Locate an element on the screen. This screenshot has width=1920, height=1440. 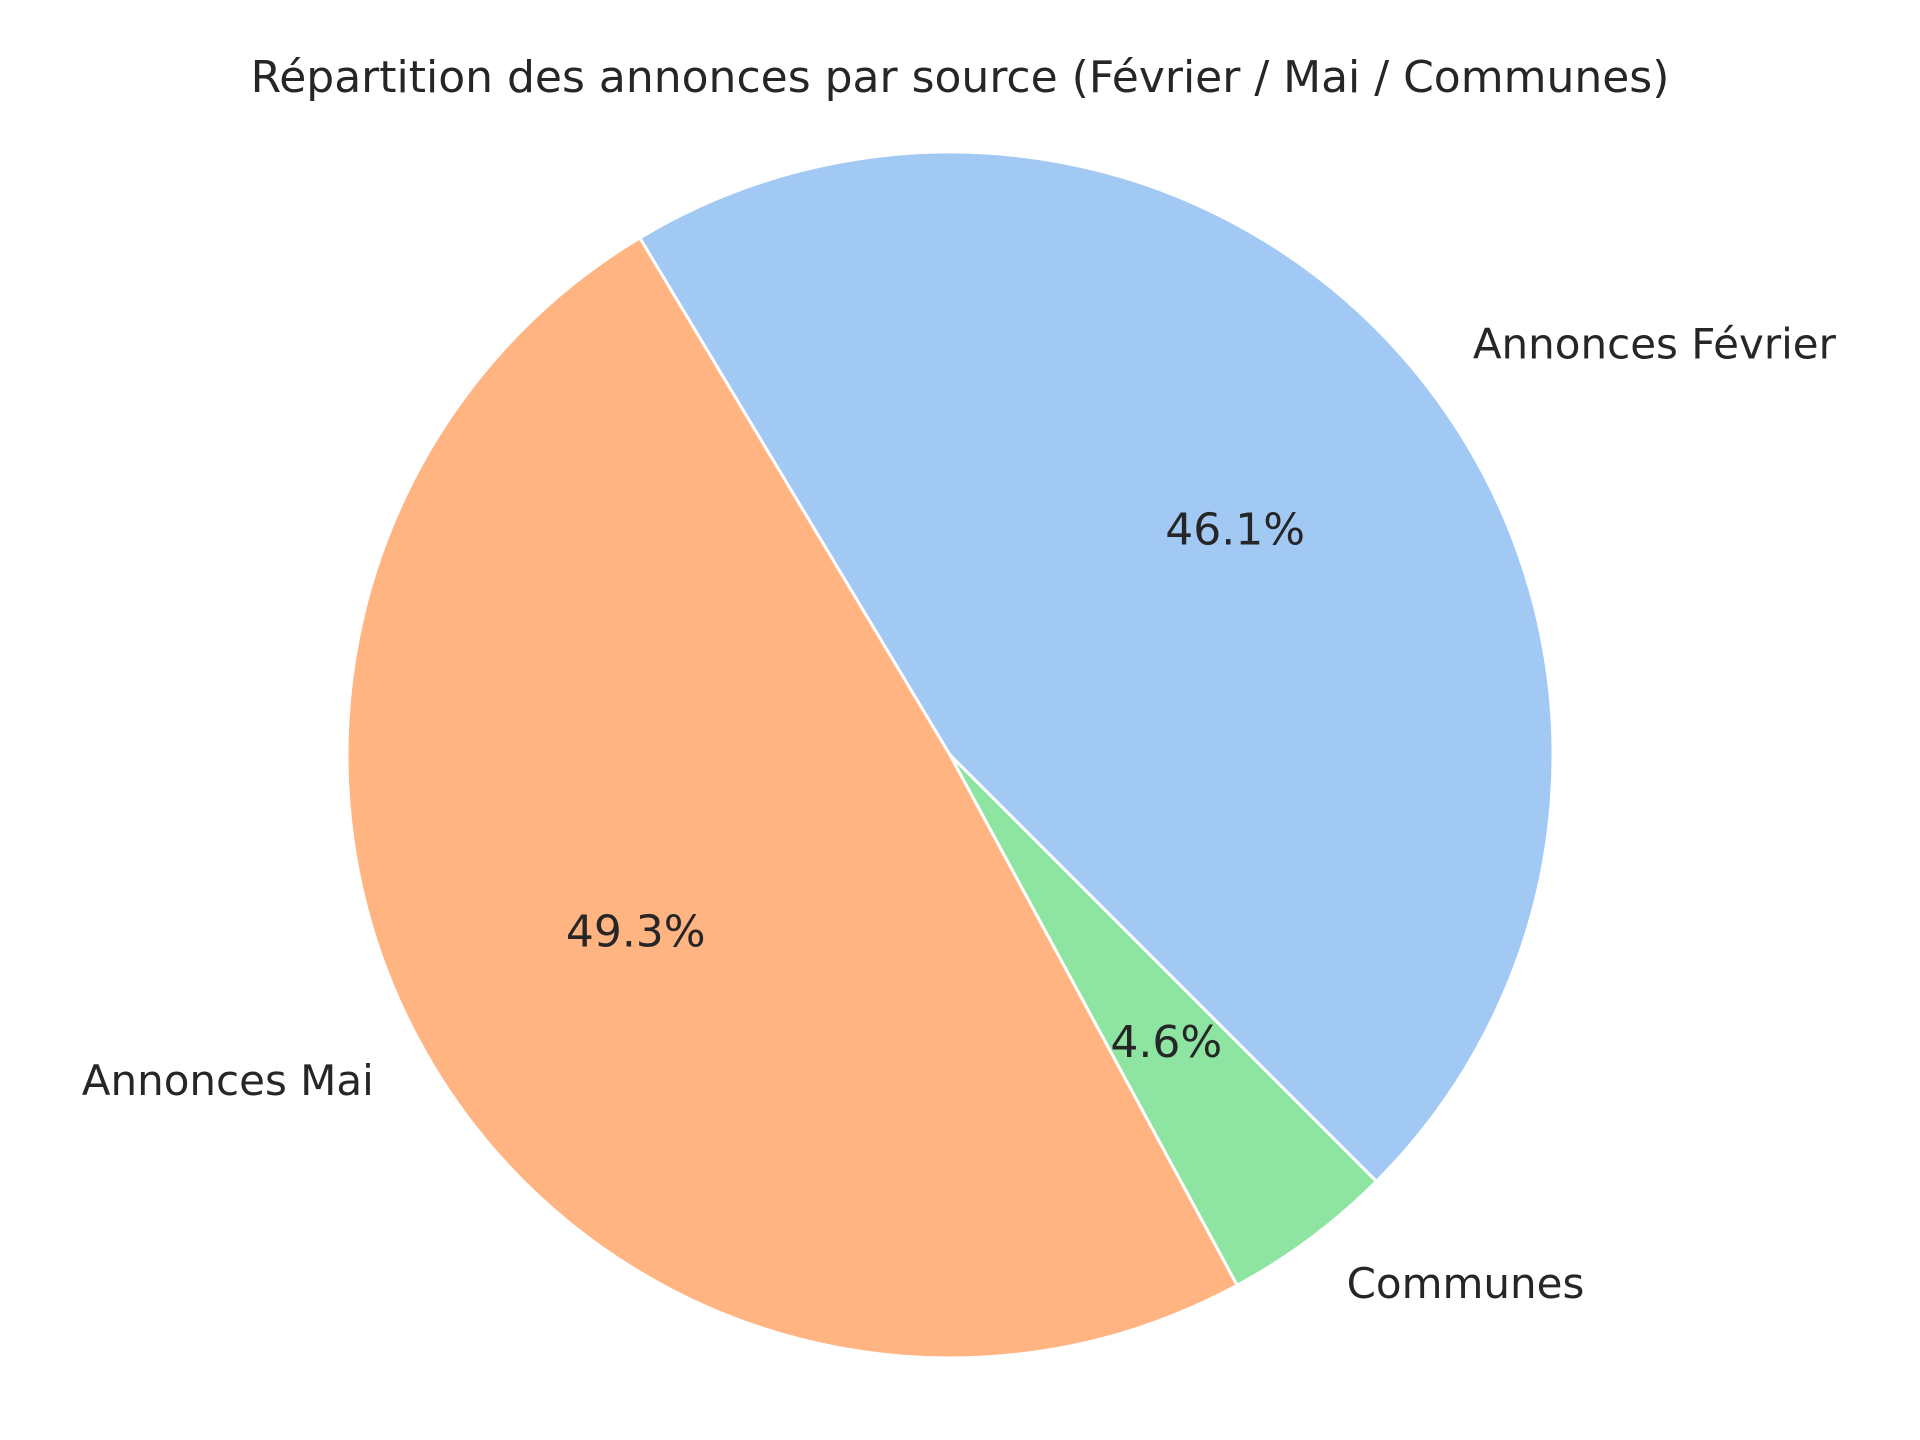
pie-slice-communes is located at coordinates (1163, 1020).